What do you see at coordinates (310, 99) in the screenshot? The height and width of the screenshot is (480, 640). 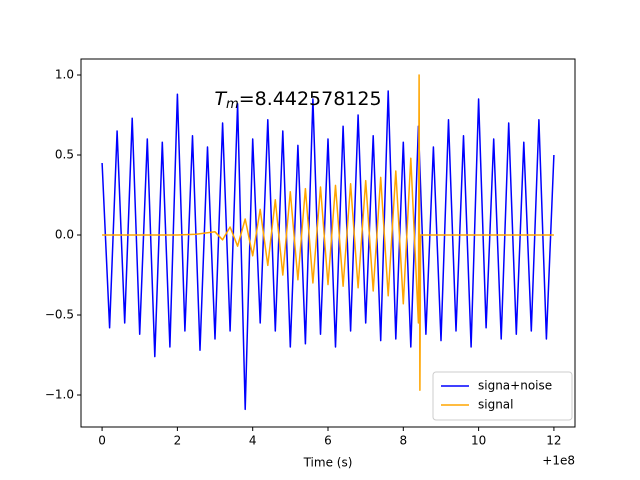 I see `annotation-rest: =8.442578125` at bounding box center [310, 99].